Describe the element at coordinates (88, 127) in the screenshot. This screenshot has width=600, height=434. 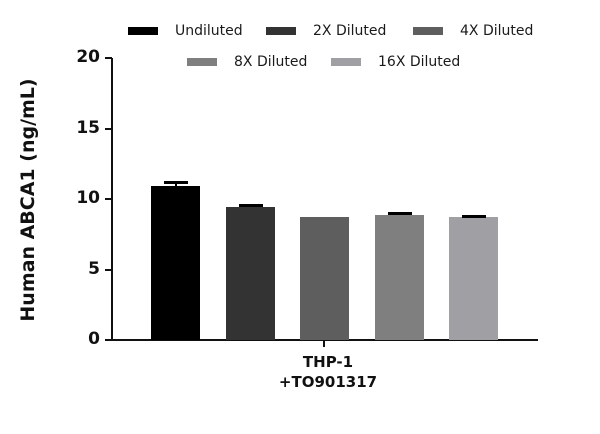
I see `y-tick-label: 15` at that location.